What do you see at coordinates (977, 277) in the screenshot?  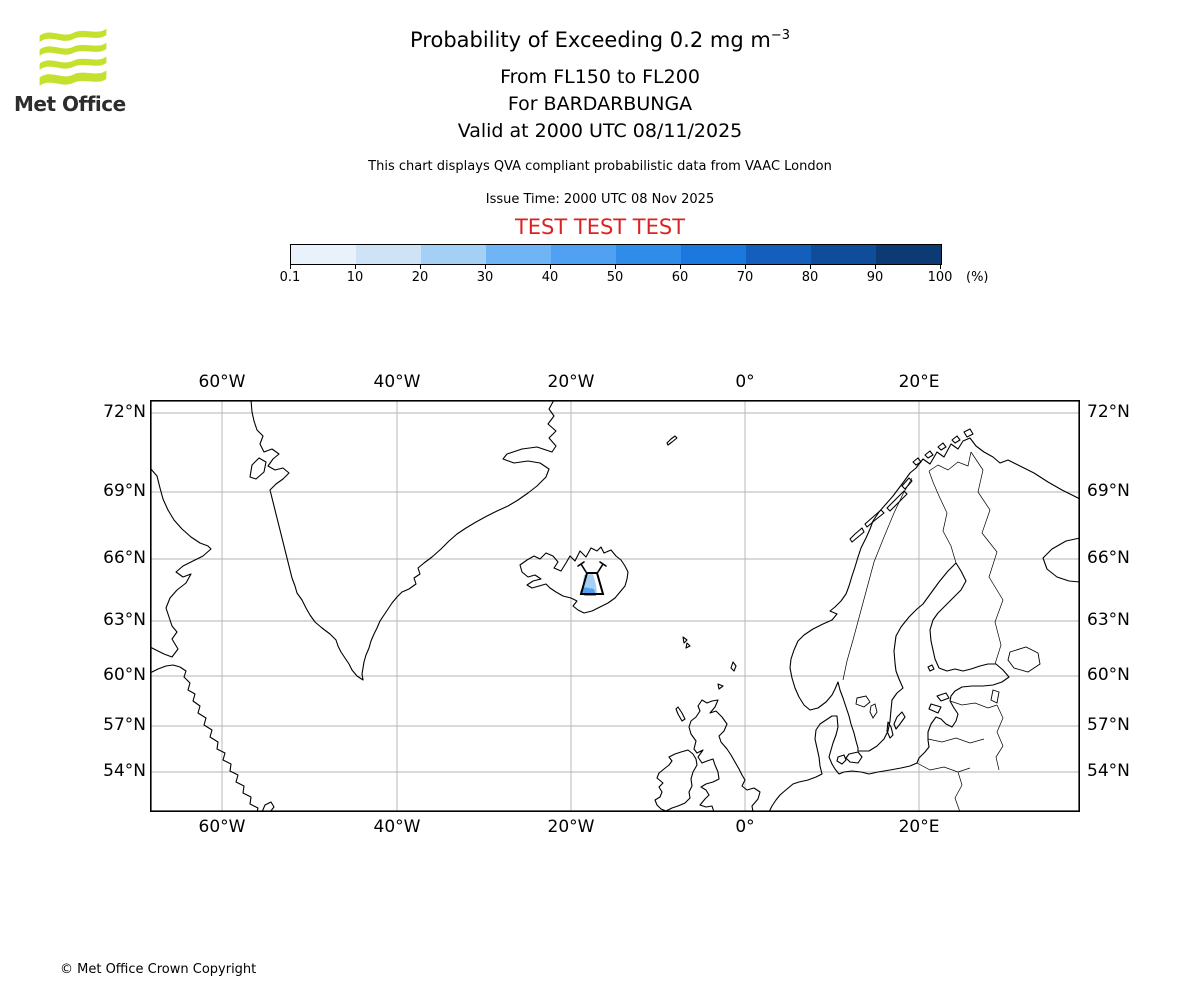 I see `colorbar-unit-label: (%)` at bounding box center [977, 277].